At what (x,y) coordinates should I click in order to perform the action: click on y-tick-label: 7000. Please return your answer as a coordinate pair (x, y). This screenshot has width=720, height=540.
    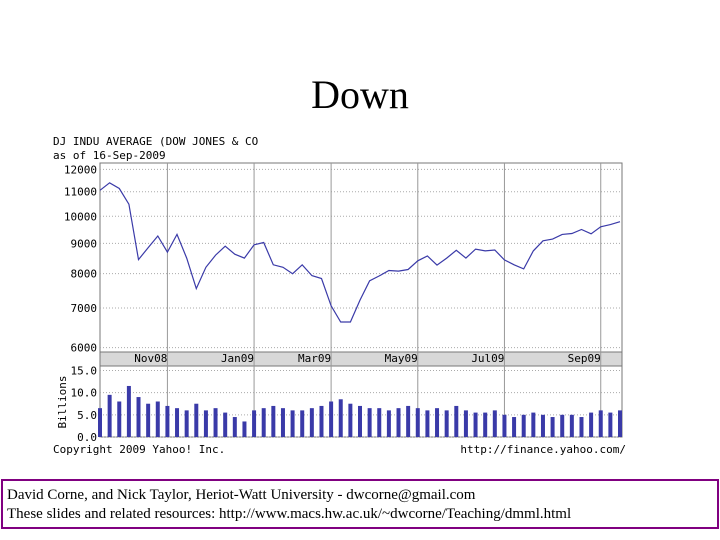
    Looking at the image, I should click on (84, 308).